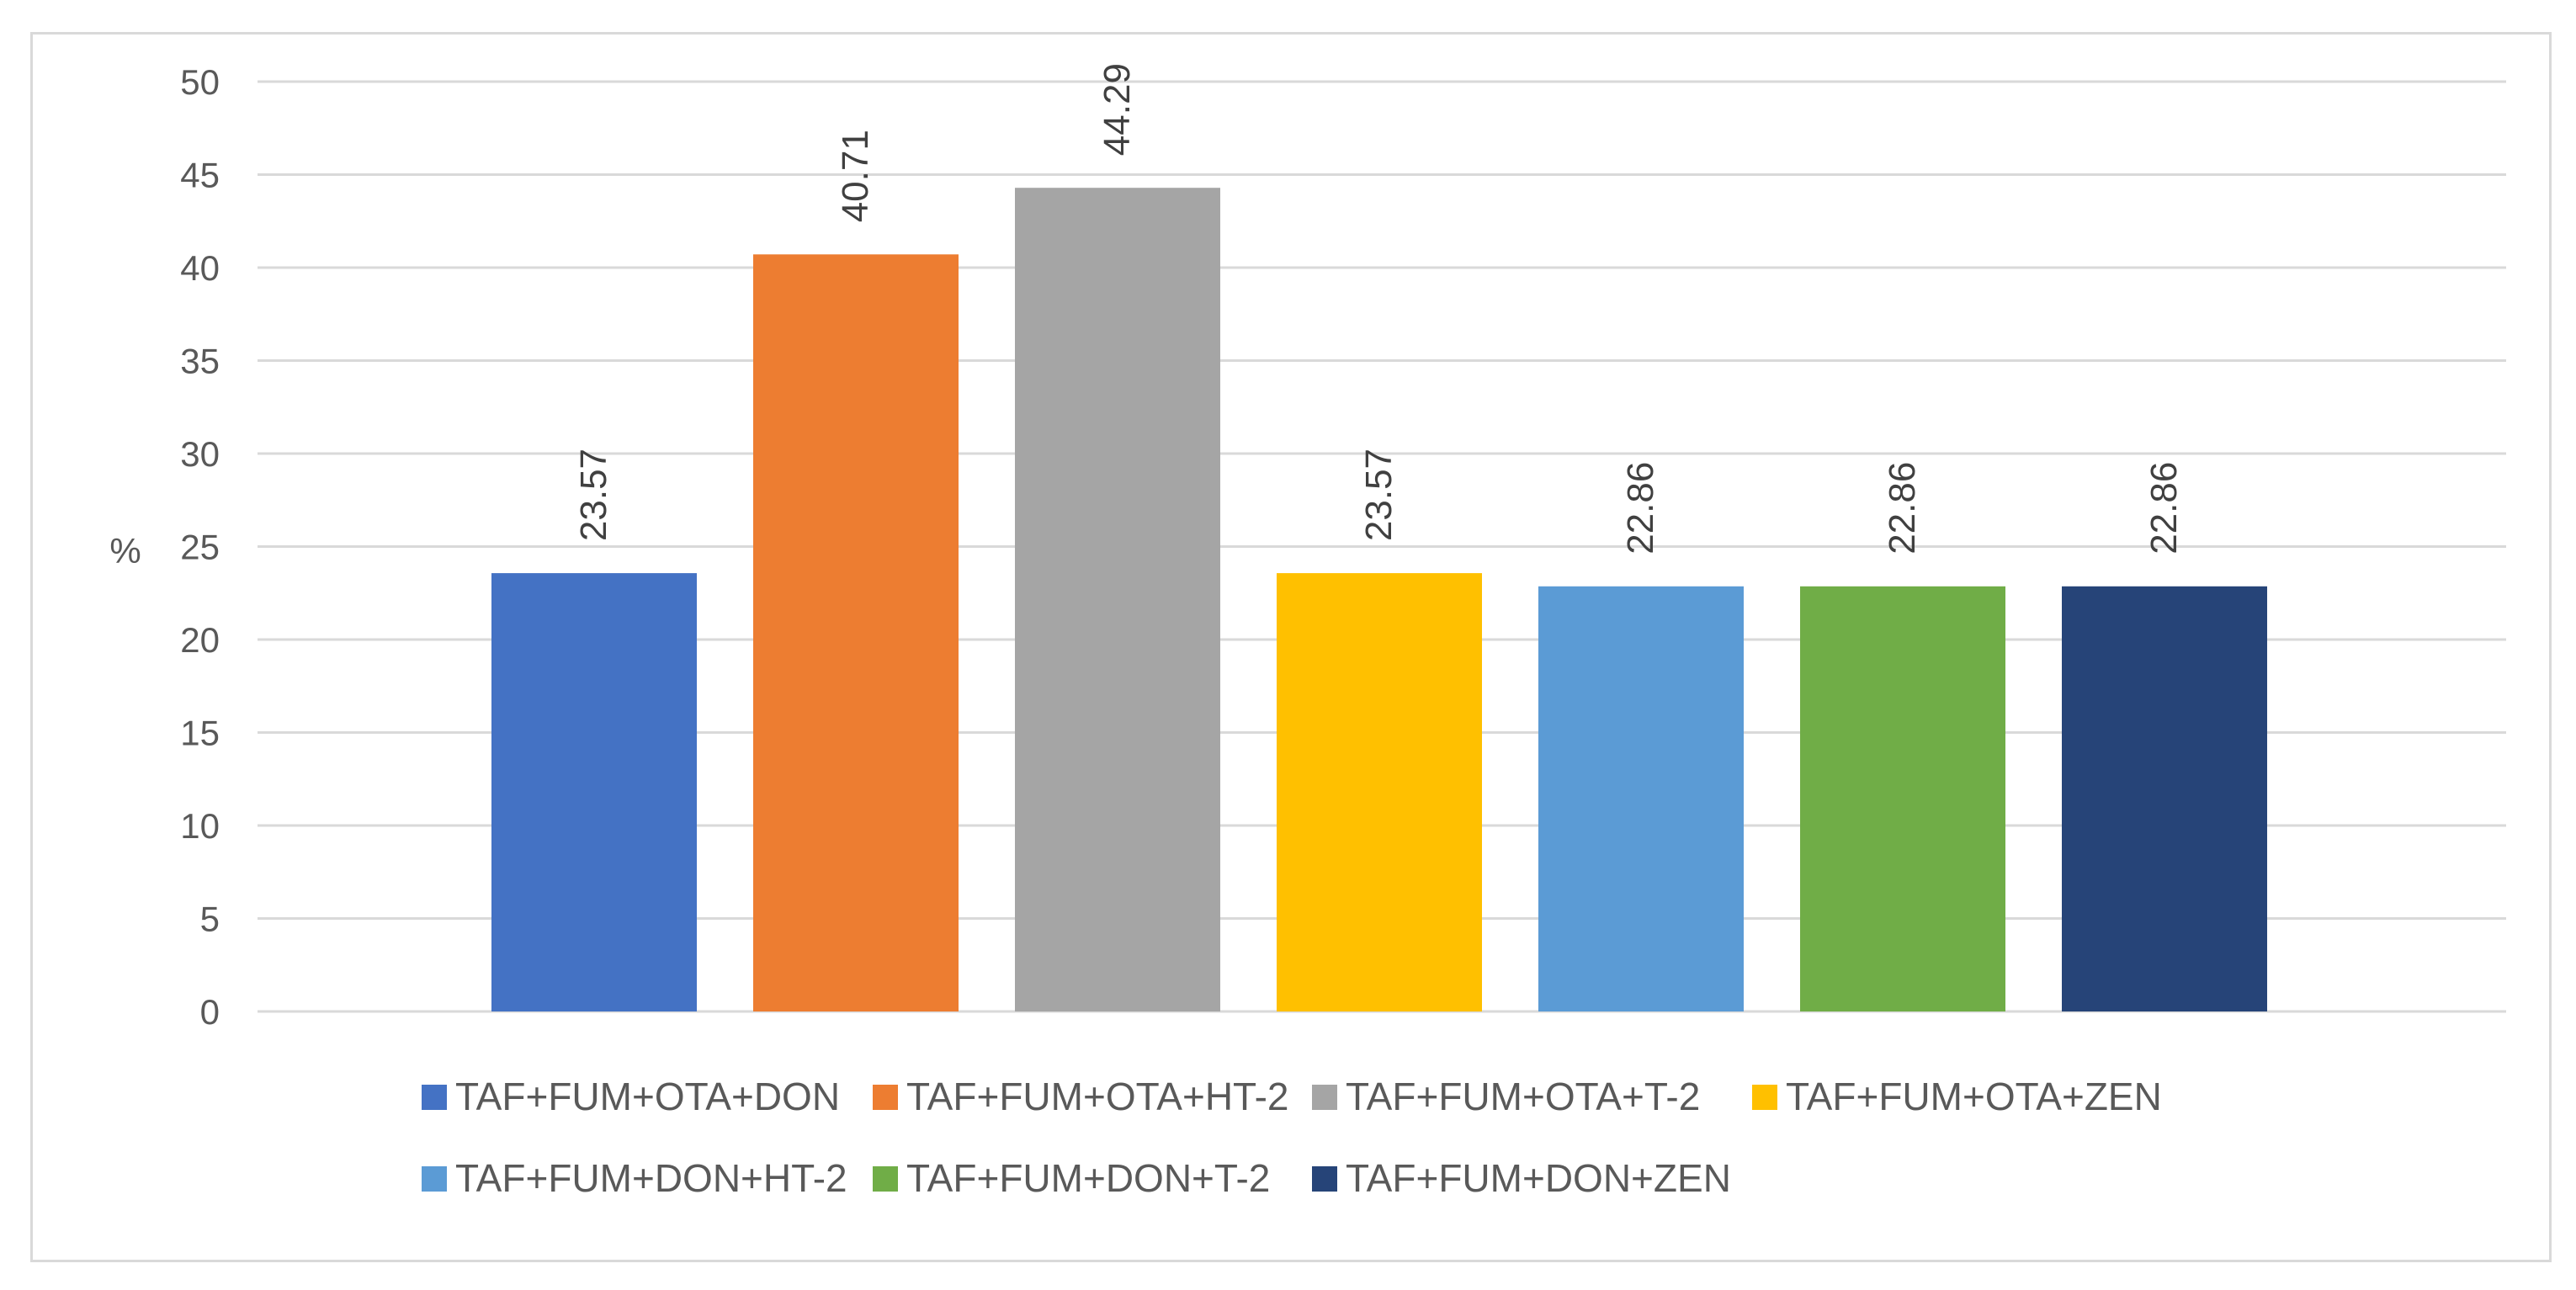  Describe the element at coordinates (210, 919) in the screenshot. I see `y-tick-label: 5` at that location.